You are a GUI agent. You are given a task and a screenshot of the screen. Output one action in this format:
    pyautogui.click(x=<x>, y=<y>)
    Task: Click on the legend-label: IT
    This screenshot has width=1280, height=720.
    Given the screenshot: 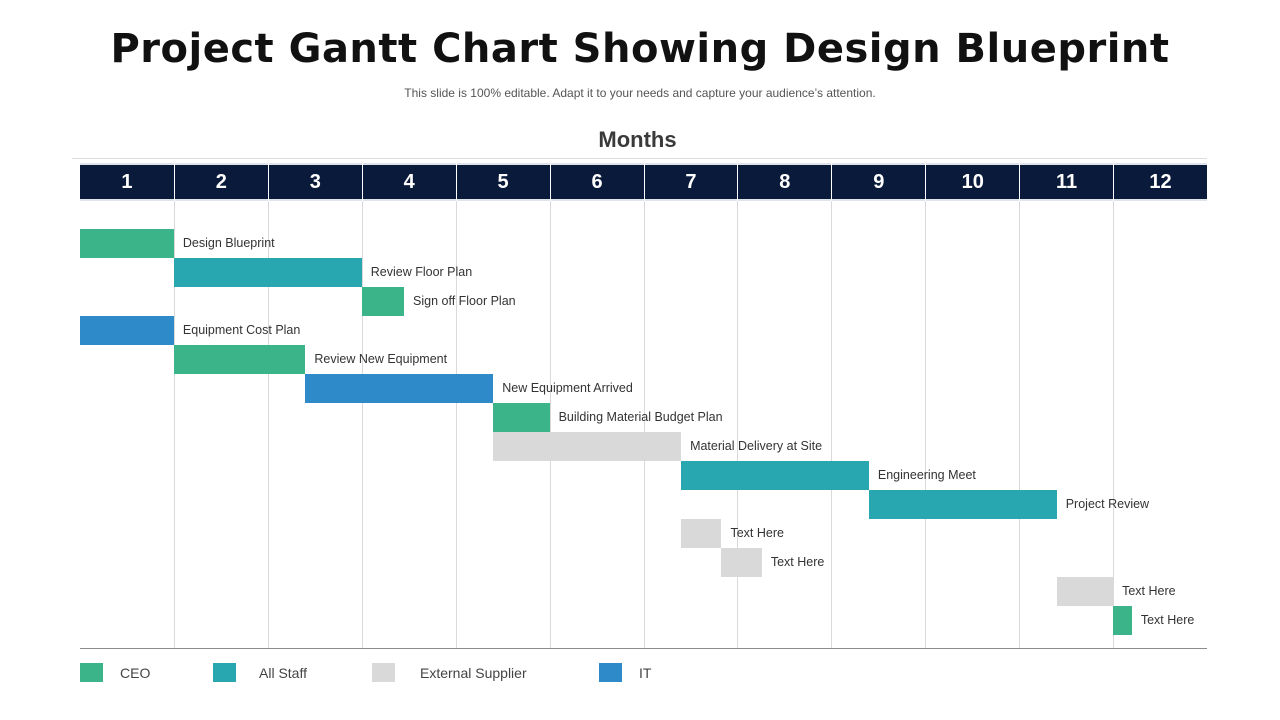 What is the action you would take?
    pyautogui.click(x=645, y=673)
    